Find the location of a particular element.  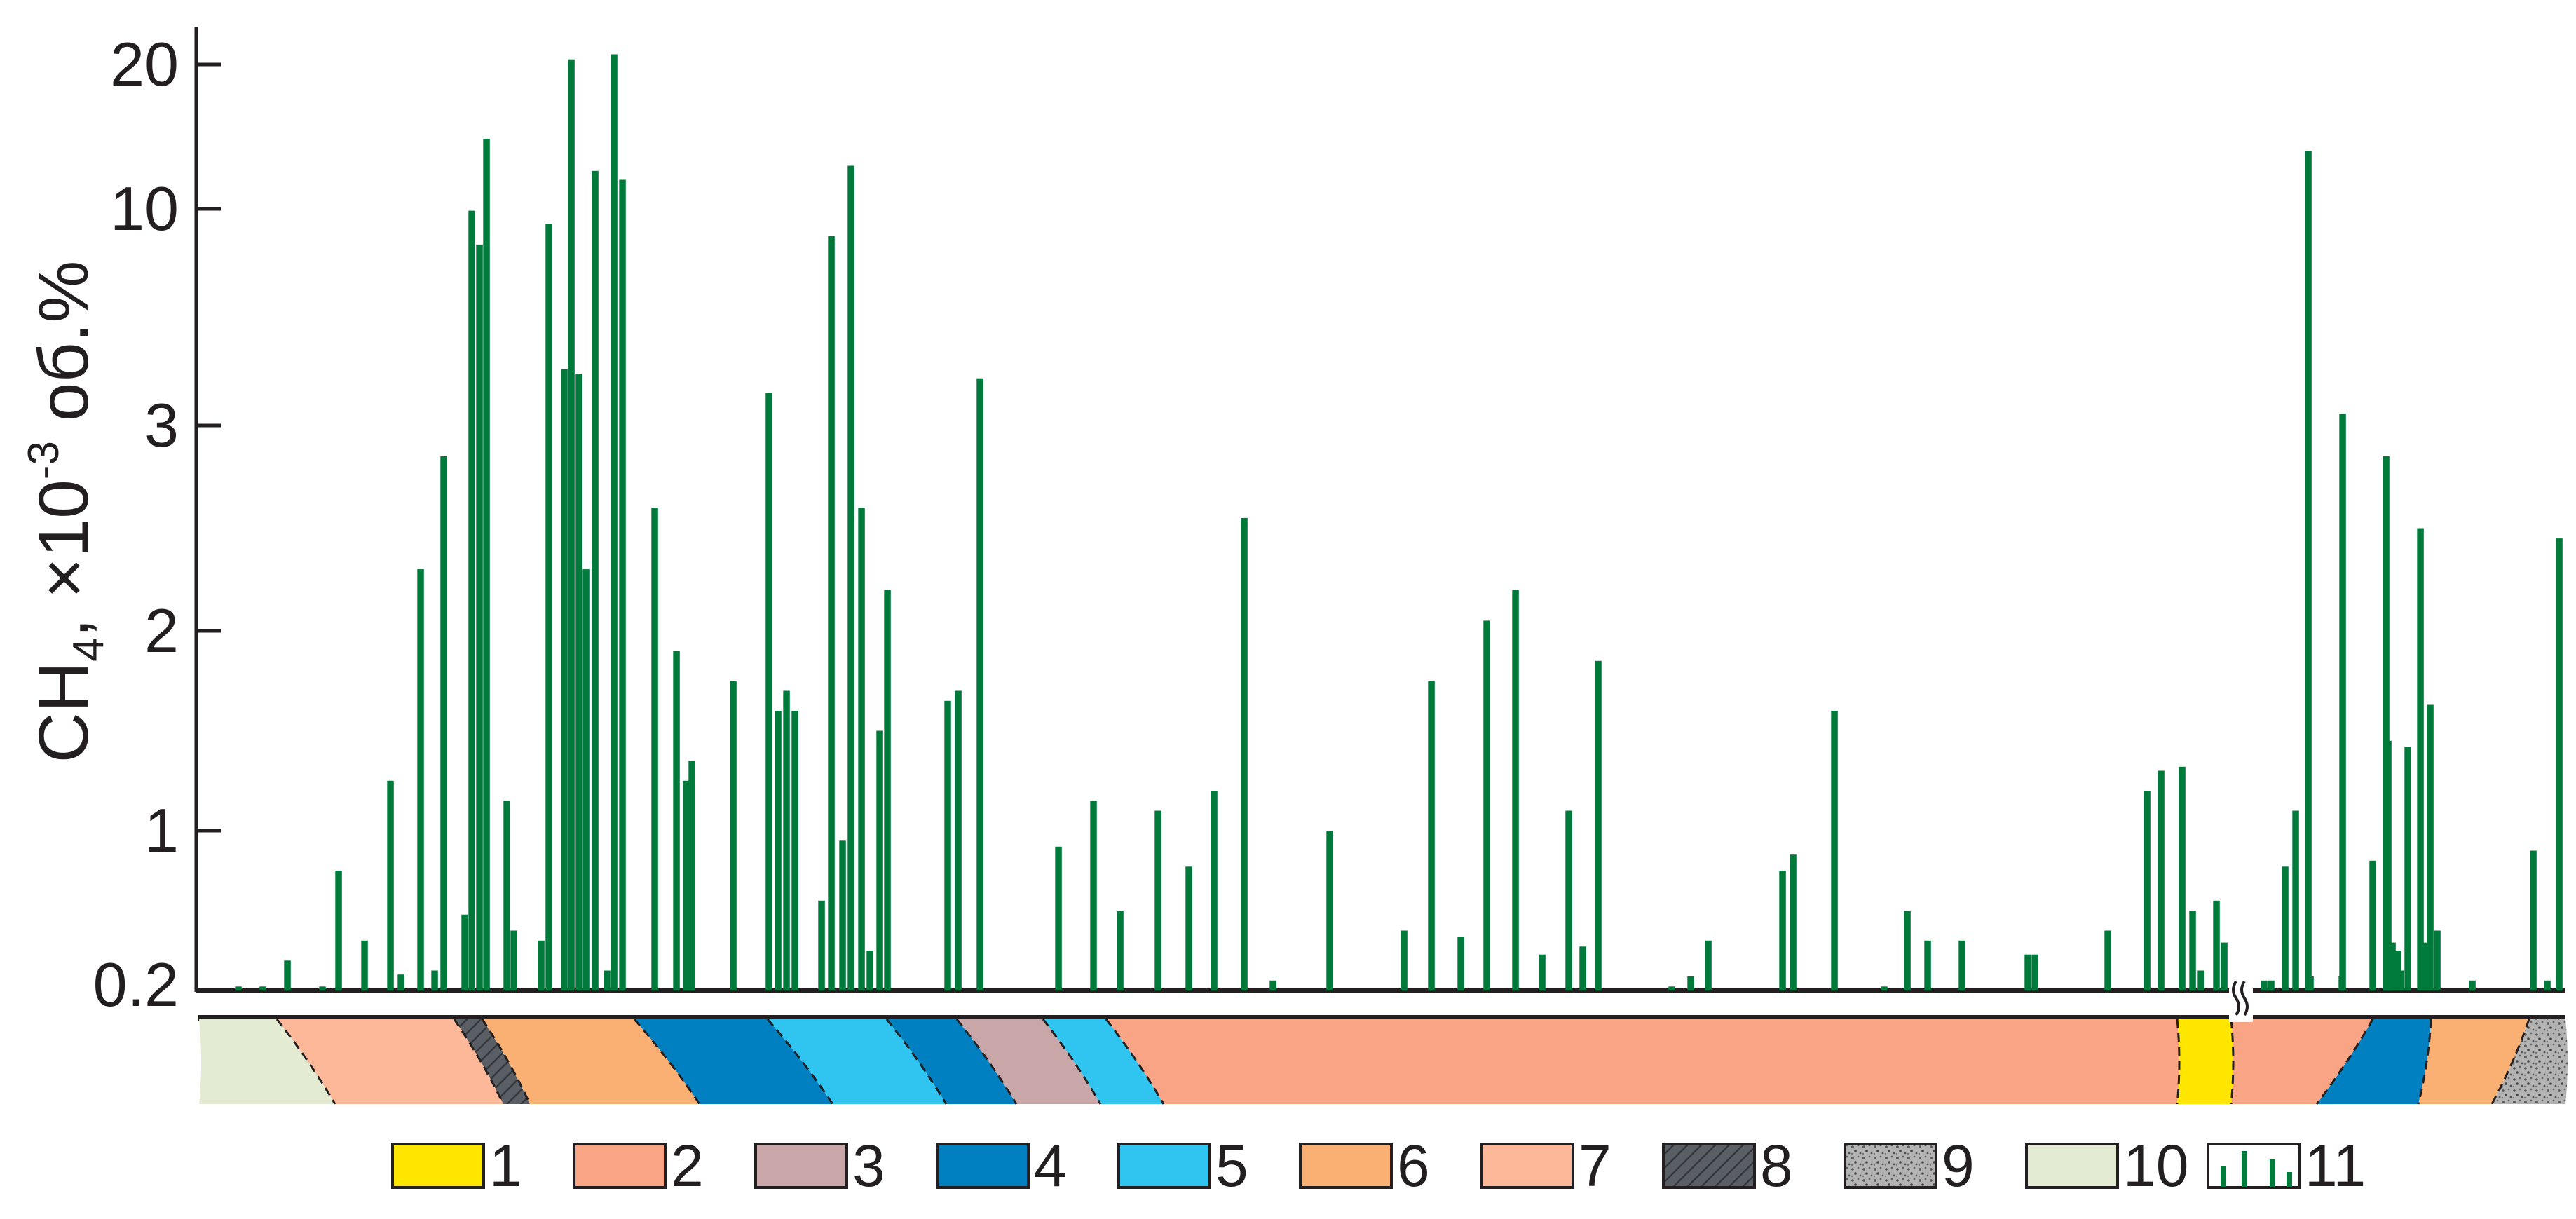

legend-bar-glyph is located at coordinates (2244, 1169).